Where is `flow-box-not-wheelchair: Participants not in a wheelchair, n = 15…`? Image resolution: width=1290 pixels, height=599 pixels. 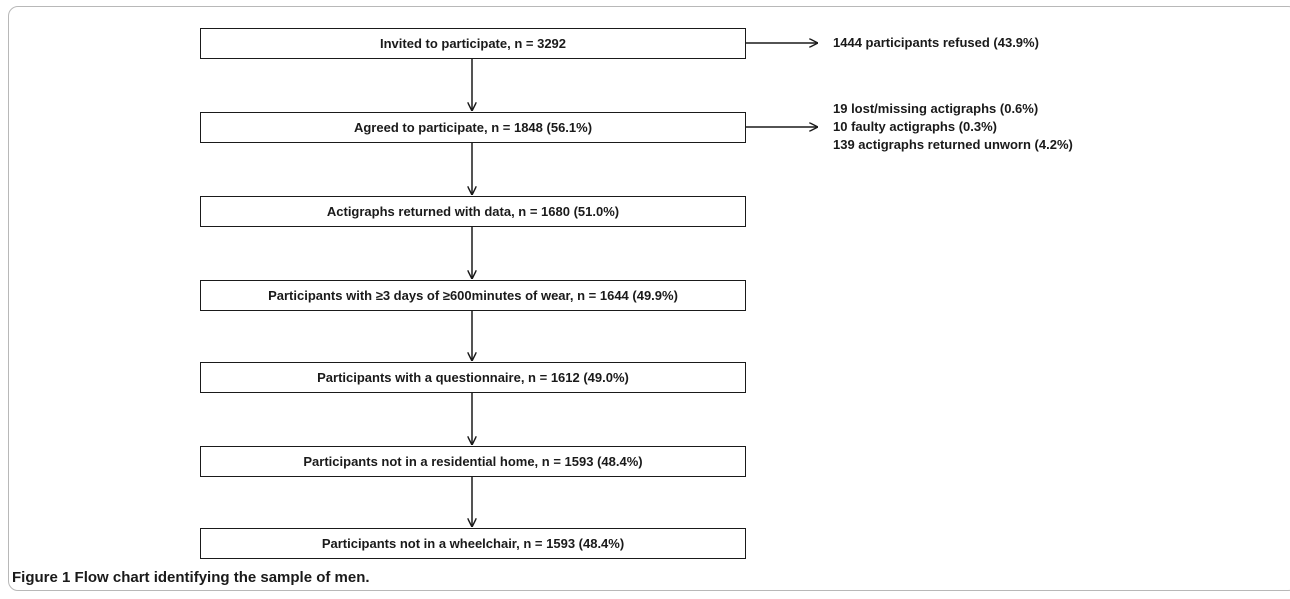 flow-box-not-wheelchair: Participants not in a wheelchair, n = 15… is located at coordinates (473, 543).